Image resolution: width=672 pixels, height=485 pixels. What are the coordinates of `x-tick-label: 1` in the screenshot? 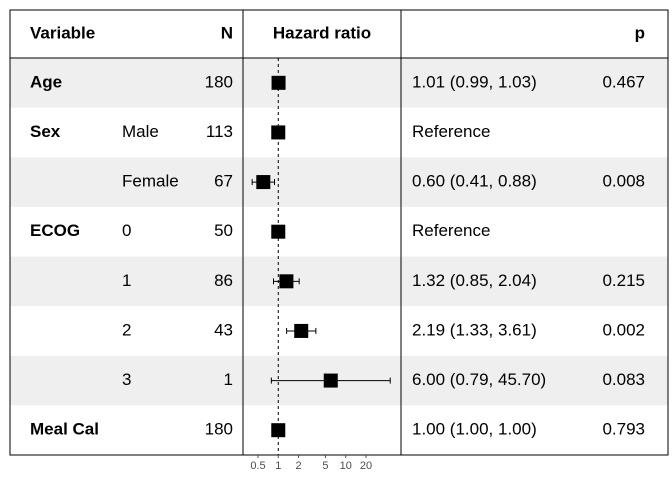 It's located at (278, 466).